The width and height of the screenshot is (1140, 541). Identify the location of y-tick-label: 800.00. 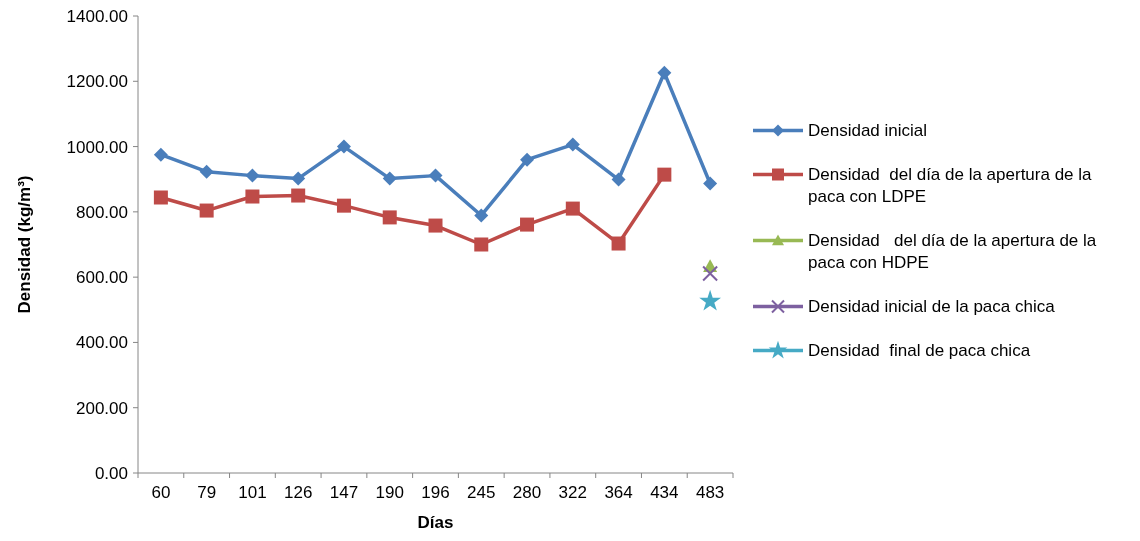
(102, 212).